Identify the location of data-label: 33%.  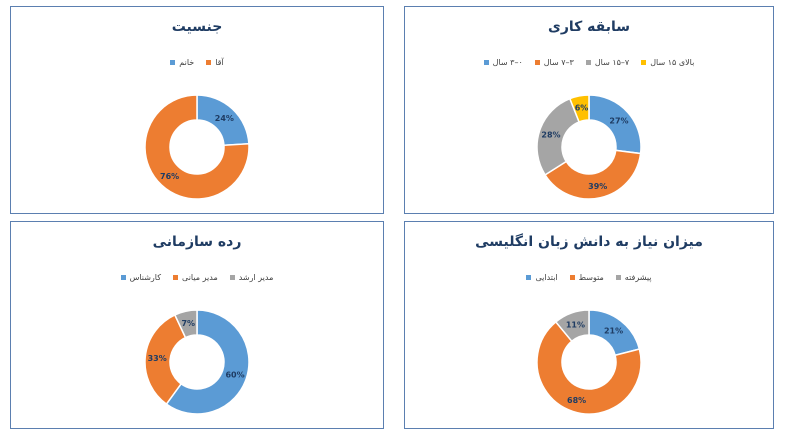
(157, 358).